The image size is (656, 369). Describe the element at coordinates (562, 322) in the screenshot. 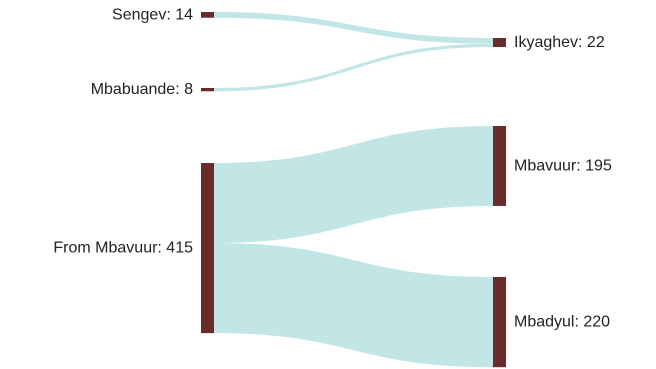

I see `node-label-mbadyul: Mbadyul: 220` at that location.